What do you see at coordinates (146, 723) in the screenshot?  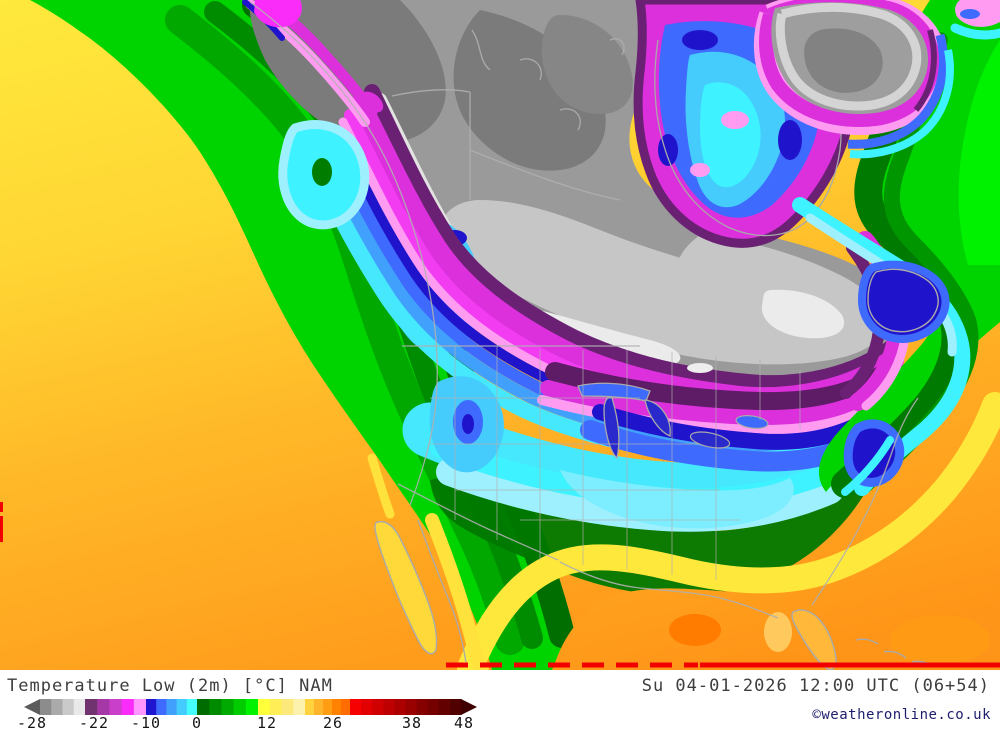 I see `colorbar-tick-label: -10` at bounding box center [146, 723].